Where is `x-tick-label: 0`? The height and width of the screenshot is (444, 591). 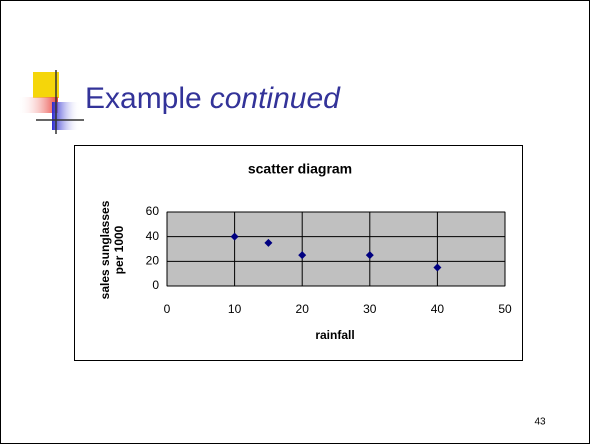
x-tick-label: 0 is located at coordinates (167, 309).